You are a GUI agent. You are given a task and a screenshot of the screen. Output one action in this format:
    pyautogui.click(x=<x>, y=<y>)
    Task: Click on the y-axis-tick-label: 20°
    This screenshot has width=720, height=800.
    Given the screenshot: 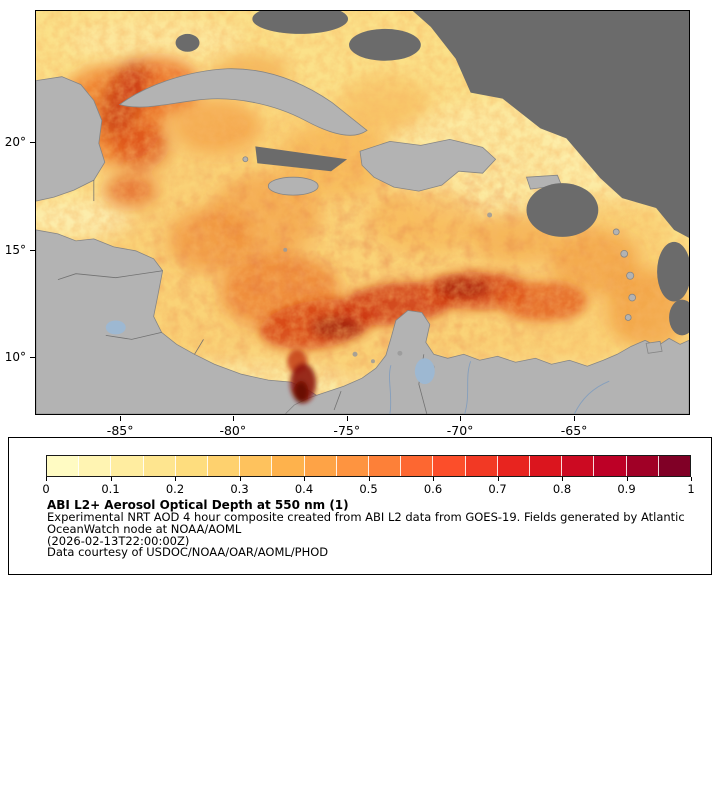 What is the action you would take?
    pyautogui.click(x=15, y=141)
    